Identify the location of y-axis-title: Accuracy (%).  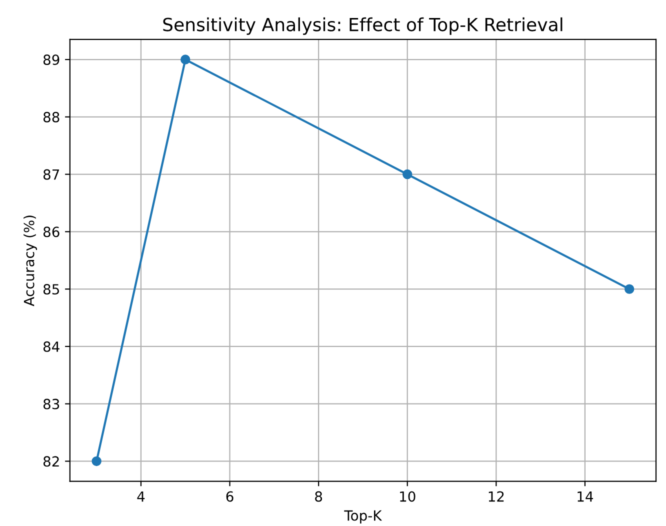
(30, 261).